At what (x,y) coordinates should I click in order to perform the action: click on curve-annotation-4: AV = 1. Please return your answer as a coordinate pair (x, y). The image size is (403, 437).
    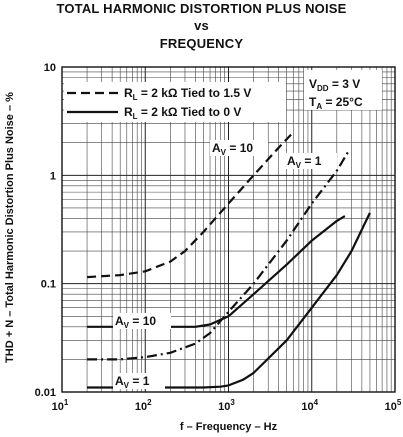
    Looking at the image, I should click on (132, 382).